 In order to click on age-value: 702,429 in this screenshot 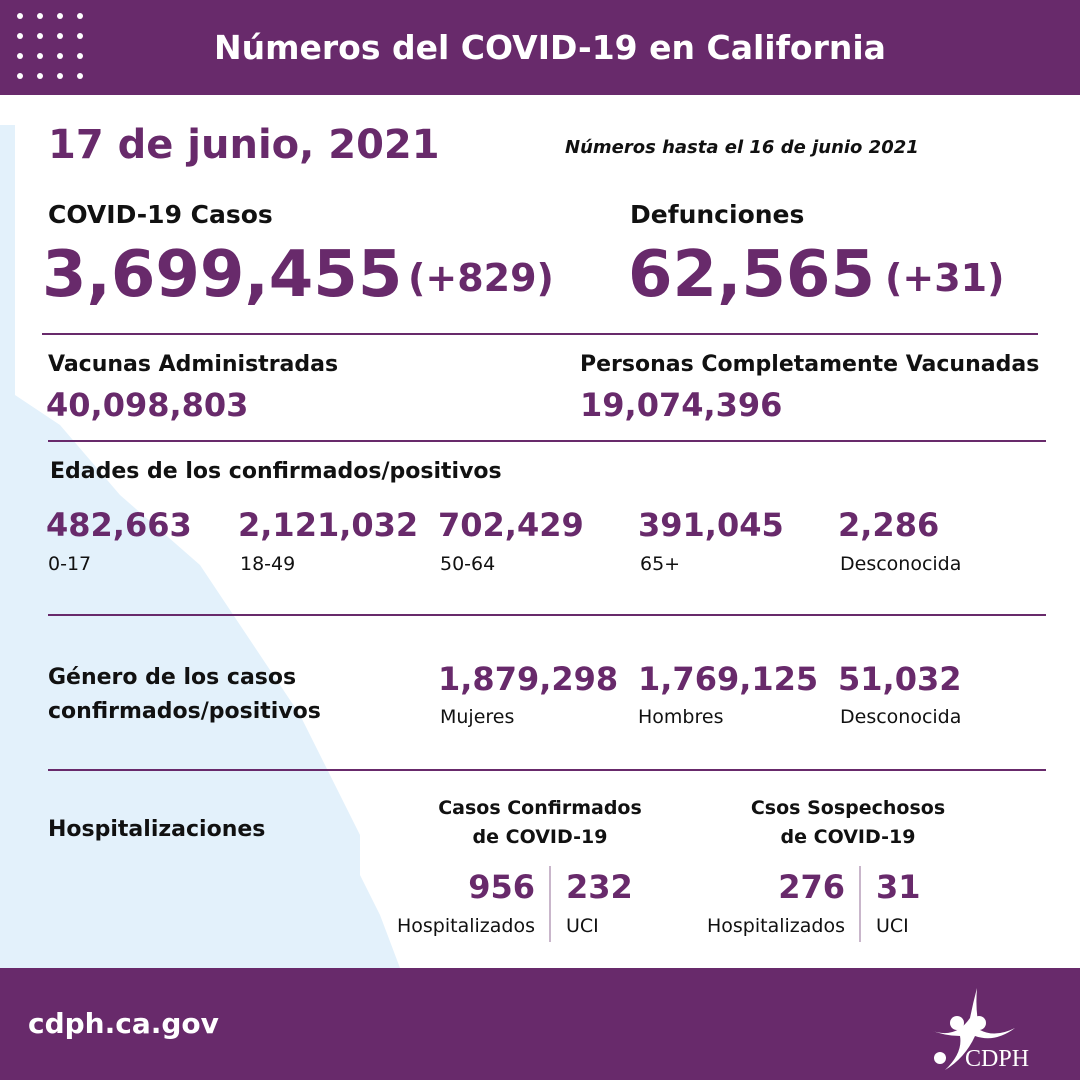, I will do `click(511, 525)`.